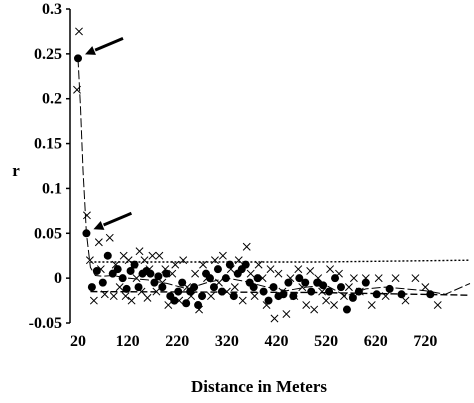  Describe the element at coordinates (52, 188) in the screenshot. I see `y-tick-label: 0.1` at that location.